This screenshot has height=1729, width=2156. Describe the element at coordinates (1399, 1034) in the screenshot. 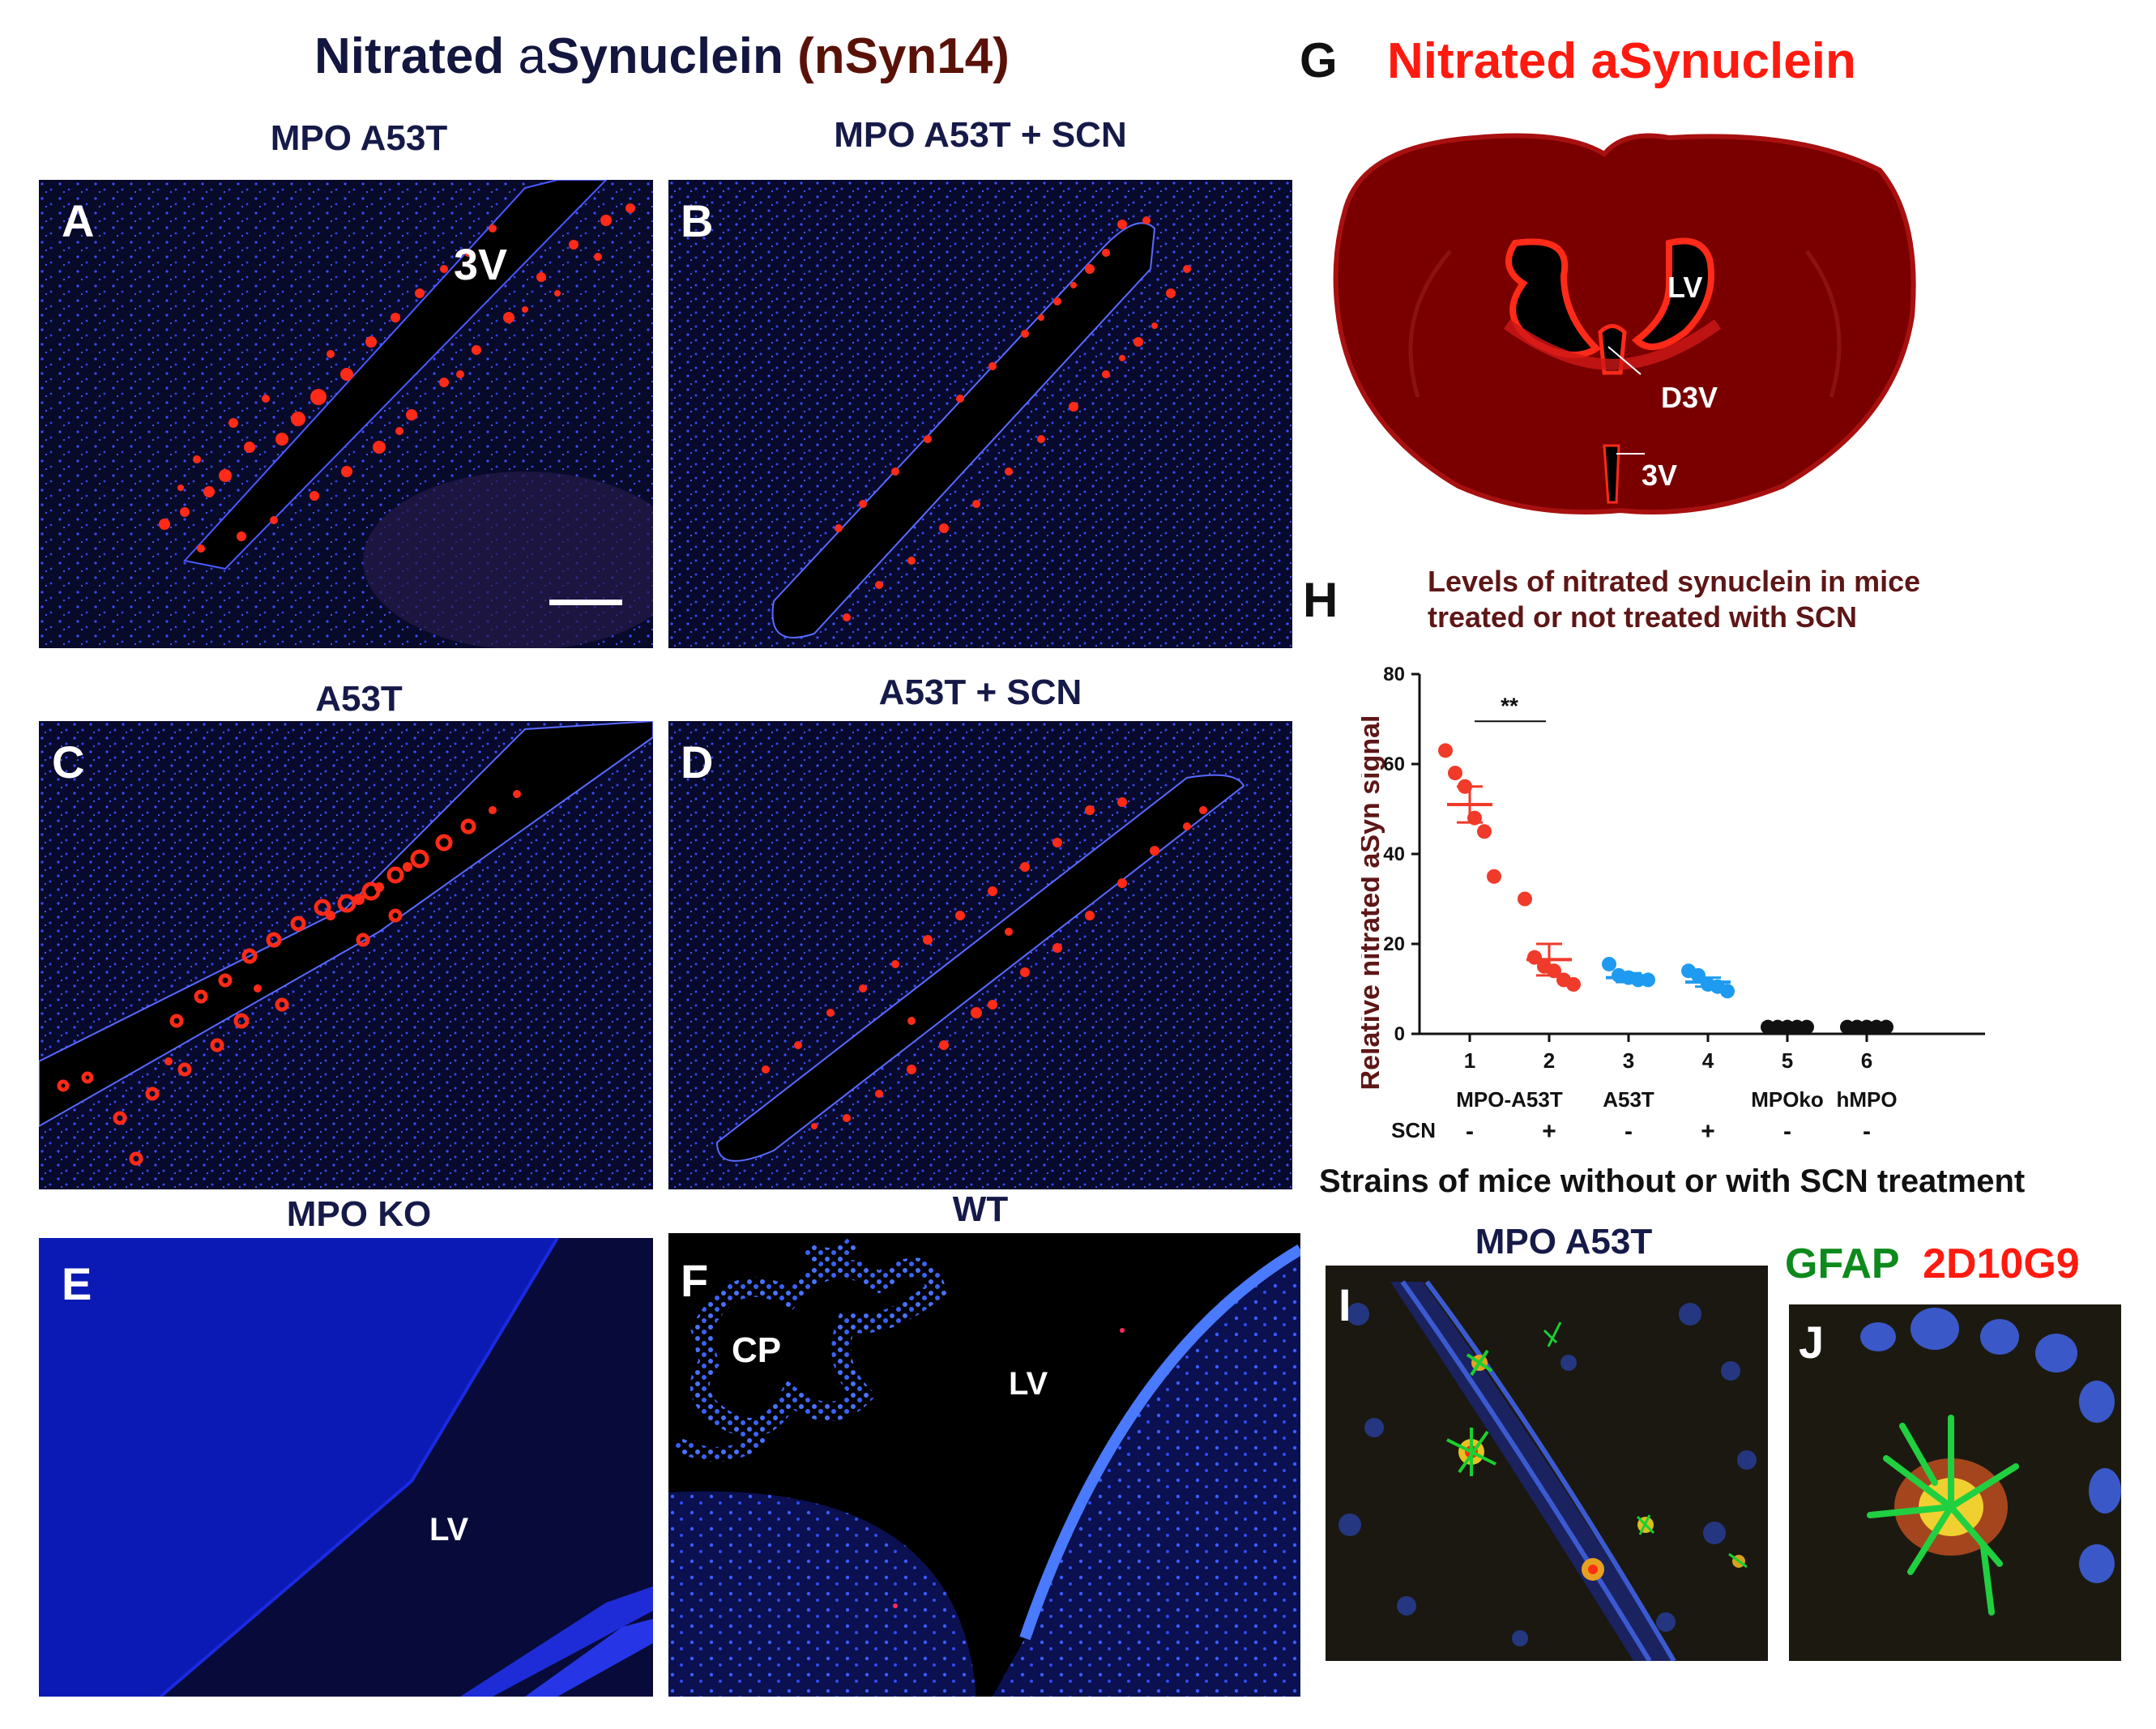

I see `y-tick-label: 0` at that location.